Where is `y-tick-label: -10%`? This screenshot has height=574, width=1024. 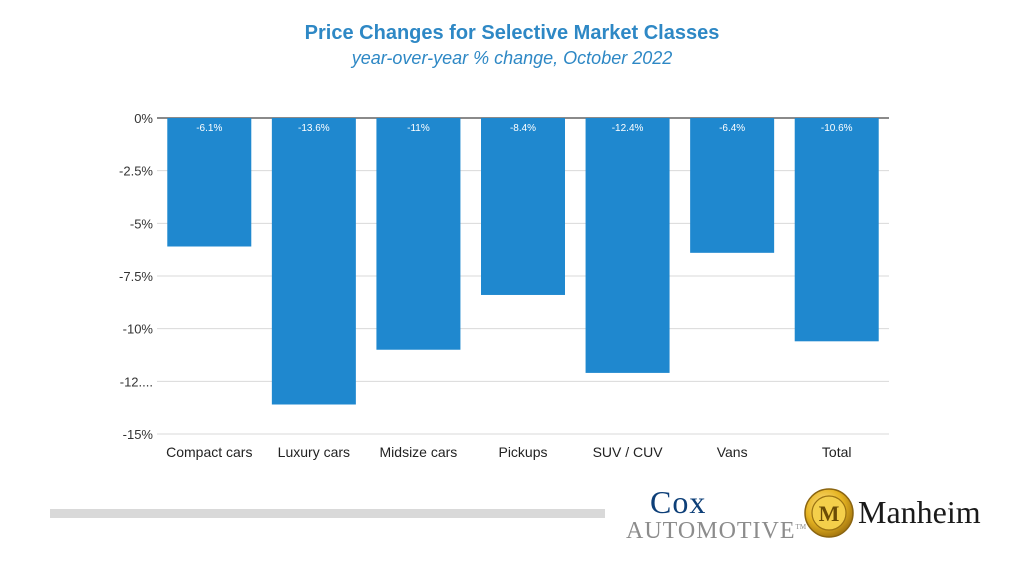 y-tick-label: -10% is located at coordinates (138, 329).